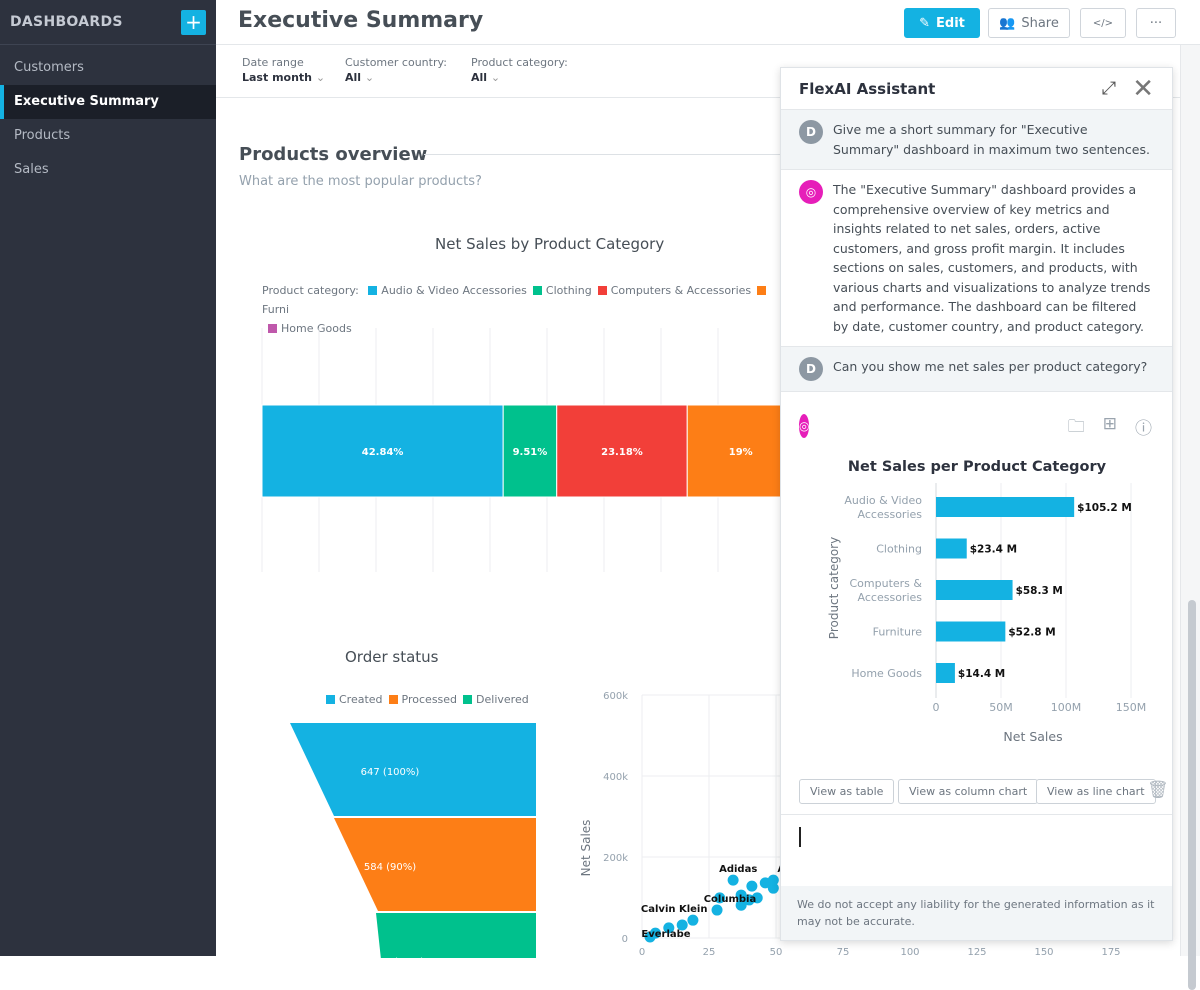 The width and height of the screenshot is (1200, 990). Describe the element at coordinates (42, 135) in the screenshot. I see `sidebar-item-products: Products` at that location.